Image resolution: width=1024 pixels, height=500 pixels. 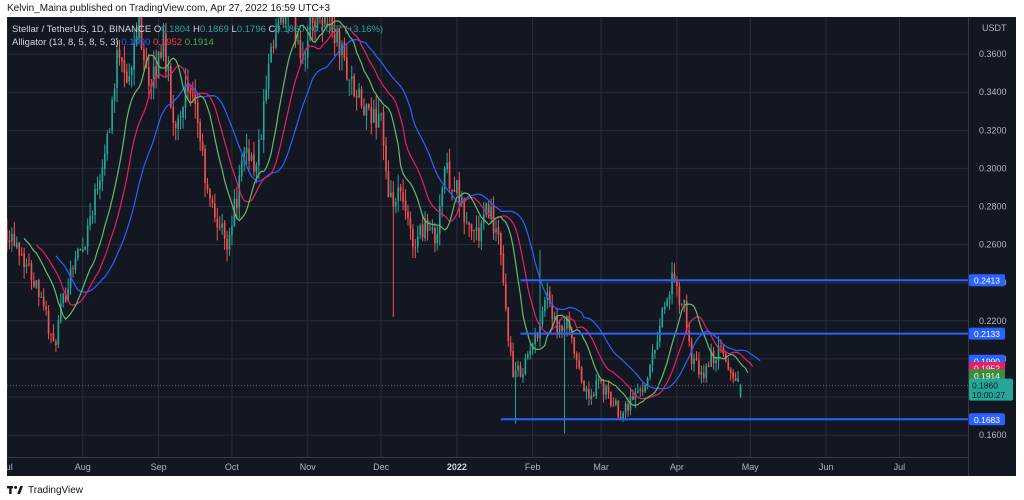 What do you see at coordinates (168, 42) in the screenshot?
I see `teeth-value: 0.1952` at bounding box center [168, 42].